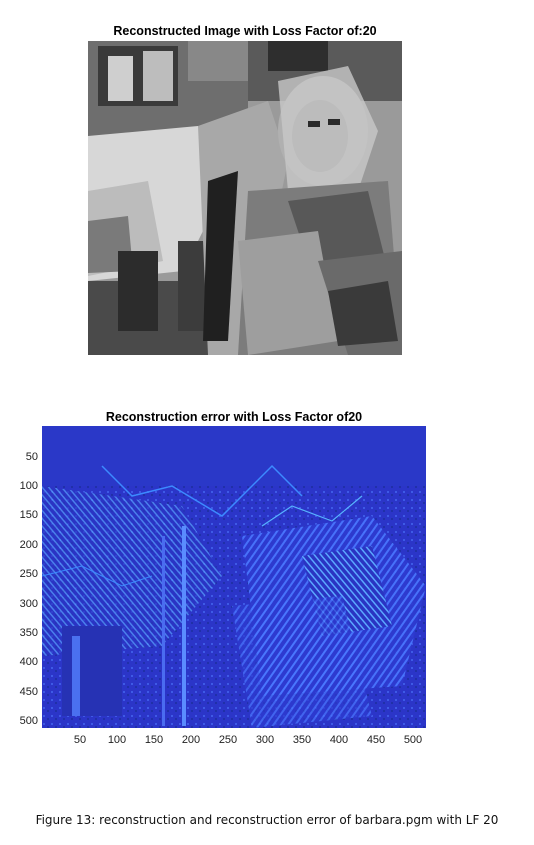 Image resolution: width=534 pixels, height=845 pixels. Describe the element at coordinates (376, 740) in the screenshot. I see `x-tick-label: 450` at that location.